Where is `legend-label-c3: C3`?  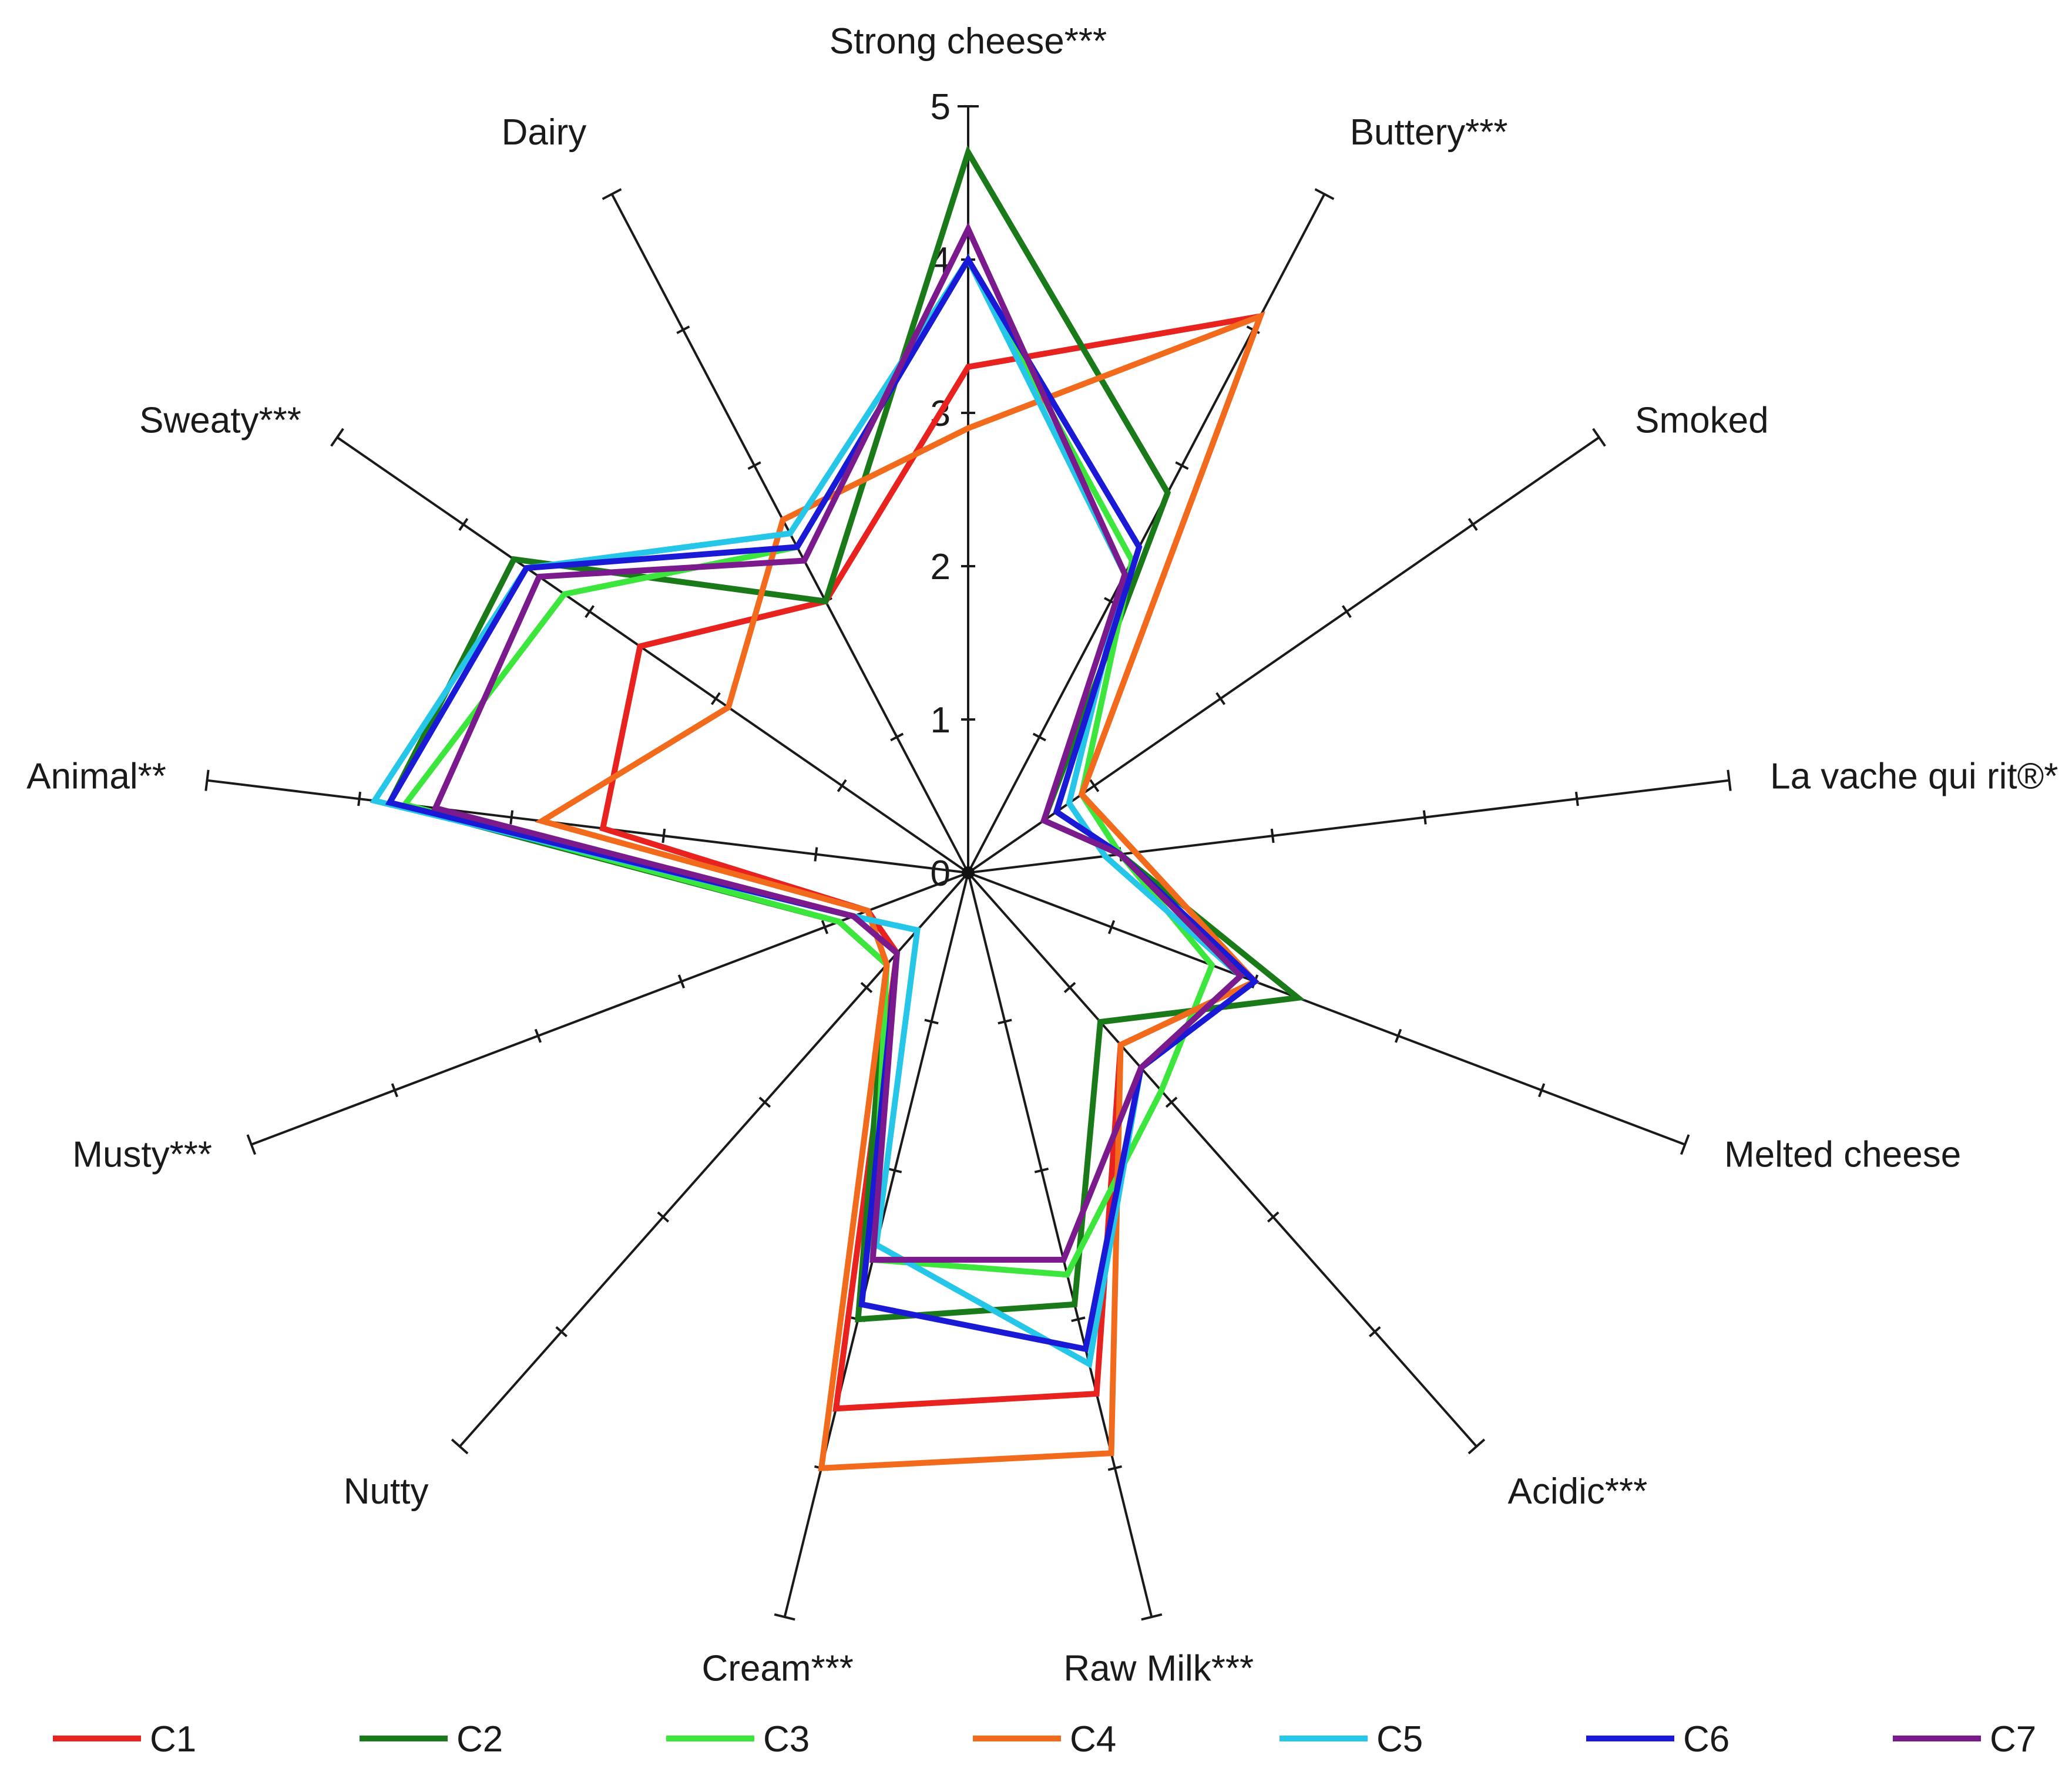 legend-label-c3: C3 is located at coordinates (787, 1740).